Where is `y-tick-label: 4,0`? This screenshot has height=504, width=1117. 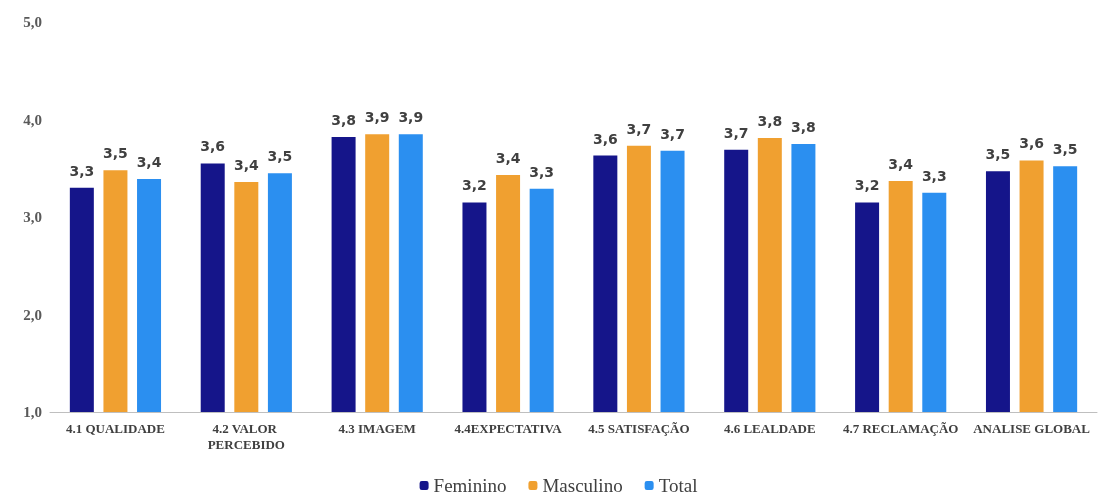 y-tick-label: 4,0 is located at coordinates (32, 119).